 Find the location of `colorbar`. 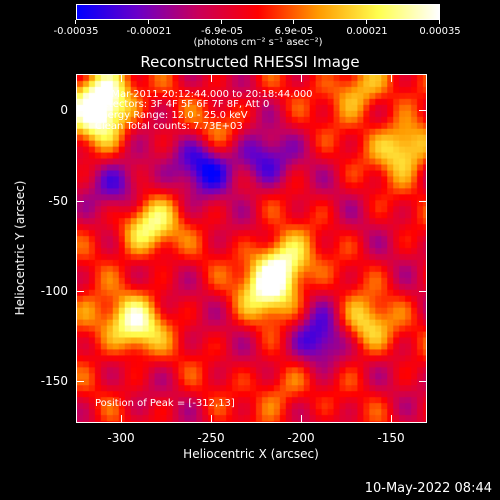

colorbar is located at coordinates (258, 12).